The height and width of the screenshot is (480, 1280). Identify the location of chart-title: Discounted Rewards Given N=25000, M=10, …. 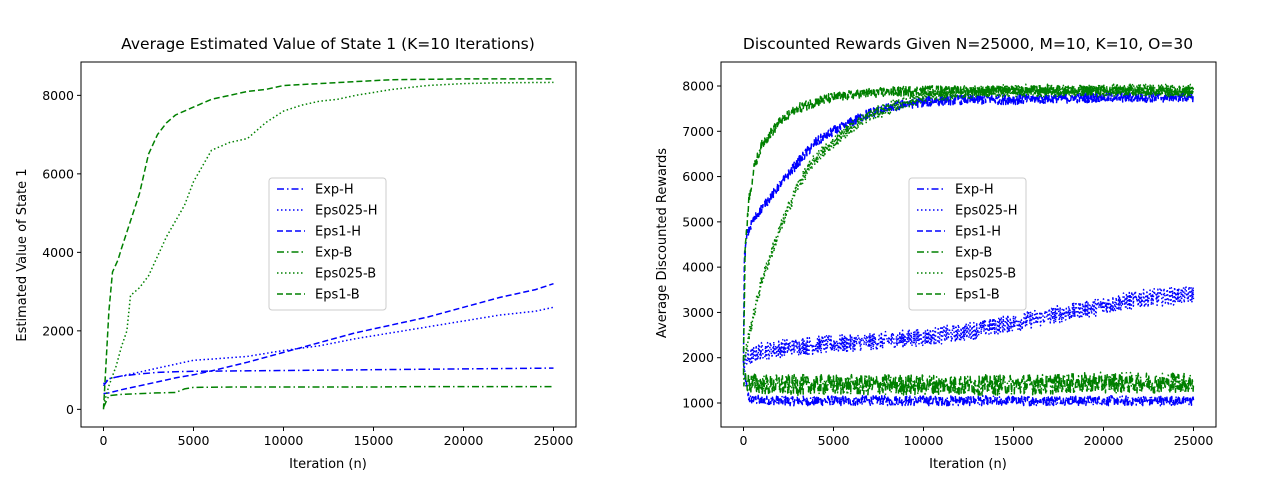
(968, 44).